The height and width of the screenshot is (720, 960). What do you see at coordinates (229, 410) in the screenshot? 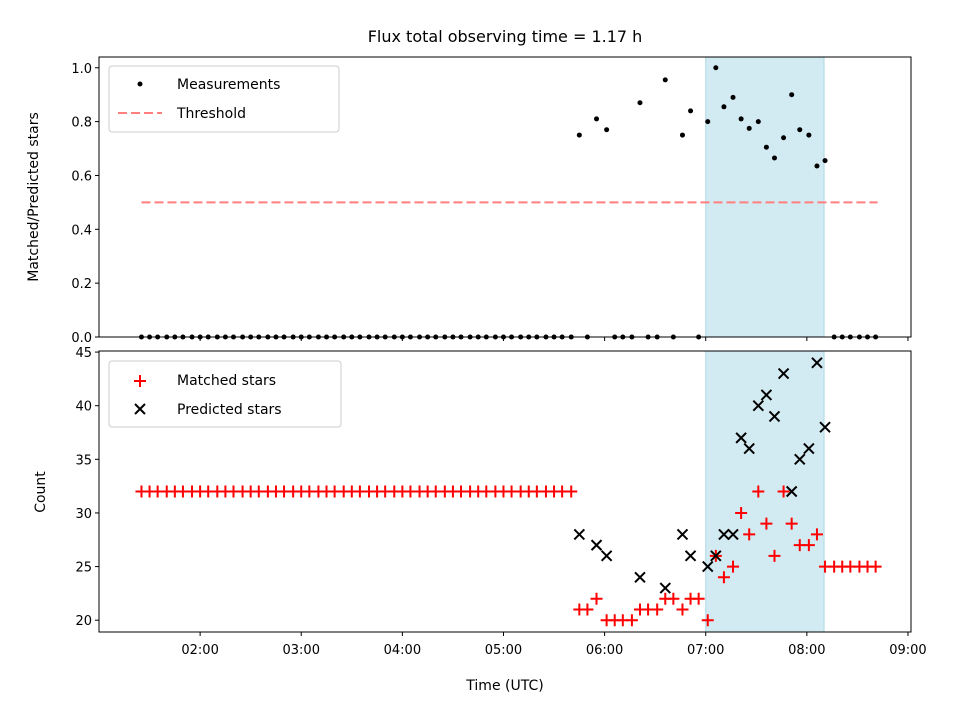
I see `predicted-legend-label: Predicted stars` at bounding box center [229, 410].